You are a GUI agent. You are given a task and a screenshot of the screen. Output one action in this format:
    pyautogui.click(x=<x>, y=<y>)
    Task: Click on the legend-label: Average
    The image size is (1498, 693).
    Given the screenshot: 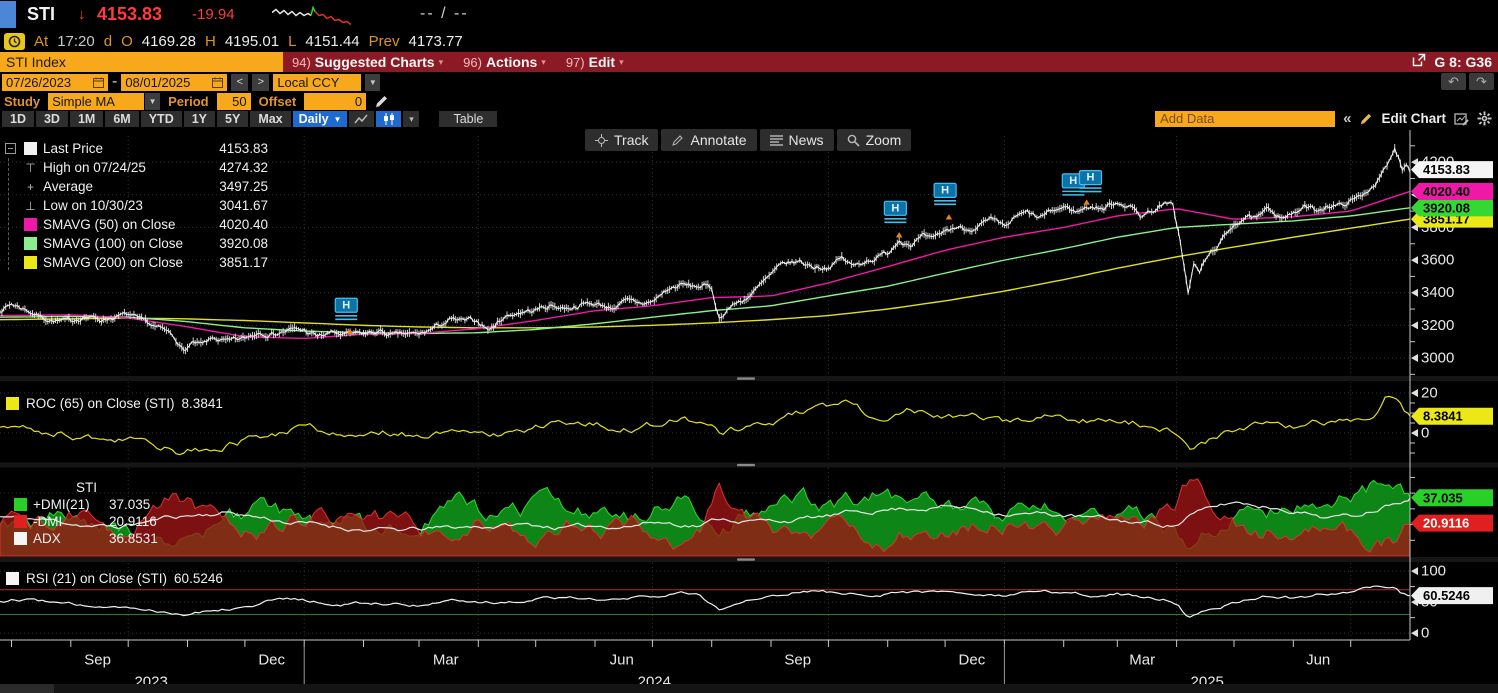 What is the action you would take?
    pyautogui.click(x=68, y=186)
    